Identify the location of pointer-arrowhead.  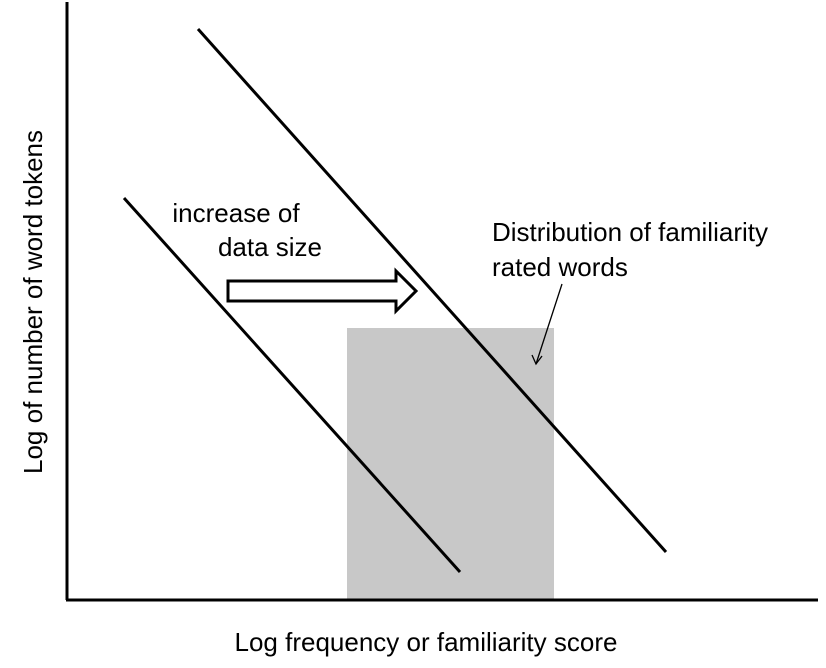
(537, 360).